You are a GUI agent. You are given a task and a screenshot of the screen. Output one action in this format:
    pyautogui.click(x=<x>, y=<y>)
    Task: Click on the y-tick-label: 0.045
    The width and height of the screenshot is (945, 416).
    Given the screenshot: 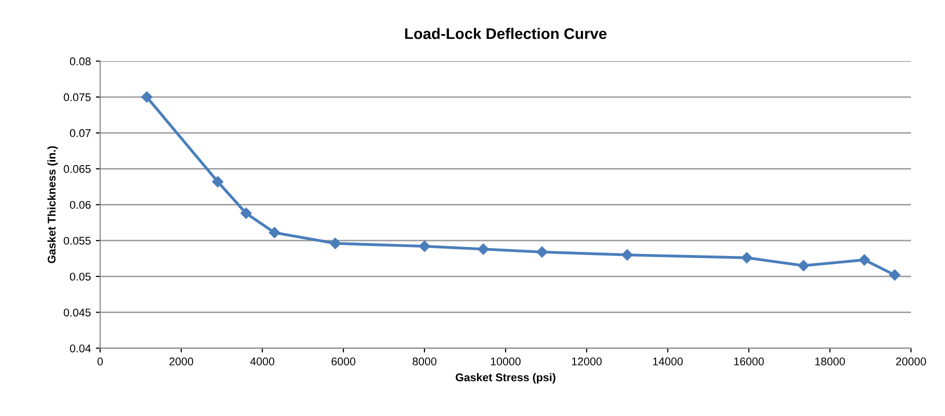 What is the action you would take?
    pyautogui.click(x=77, y=312)
    